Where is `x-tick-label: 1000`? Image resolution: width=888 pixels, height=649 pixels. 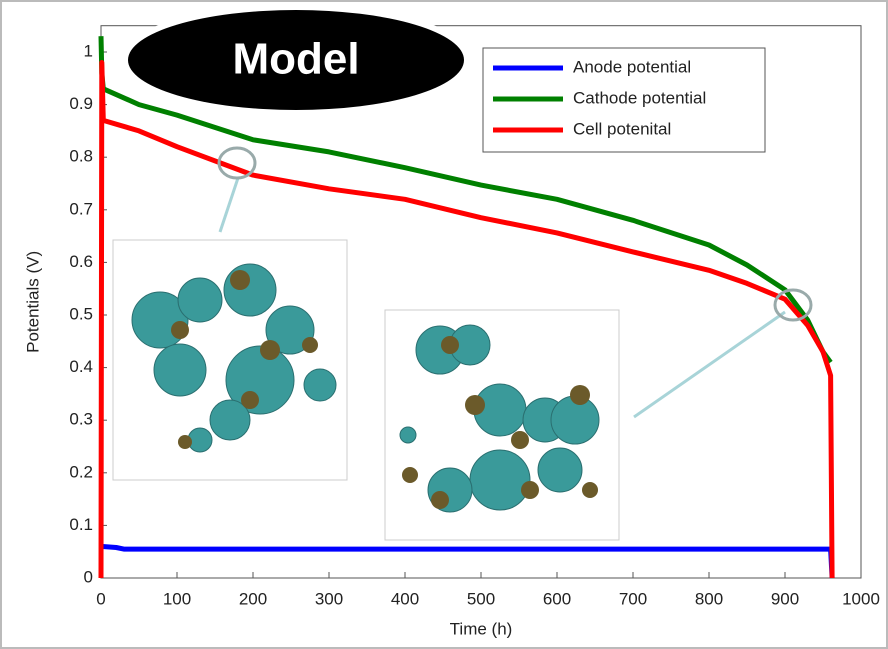
x-tick-label: 1000 is located at coordinates (861, 598).